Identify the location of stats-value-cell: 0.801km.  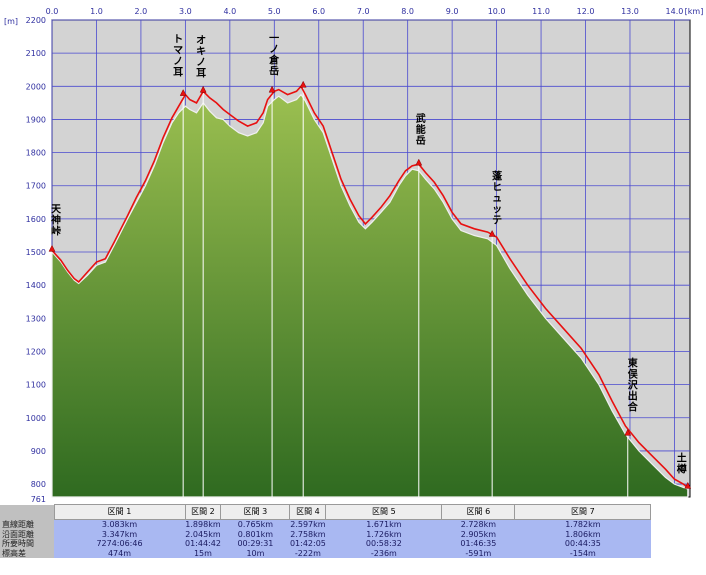
(255, 534).